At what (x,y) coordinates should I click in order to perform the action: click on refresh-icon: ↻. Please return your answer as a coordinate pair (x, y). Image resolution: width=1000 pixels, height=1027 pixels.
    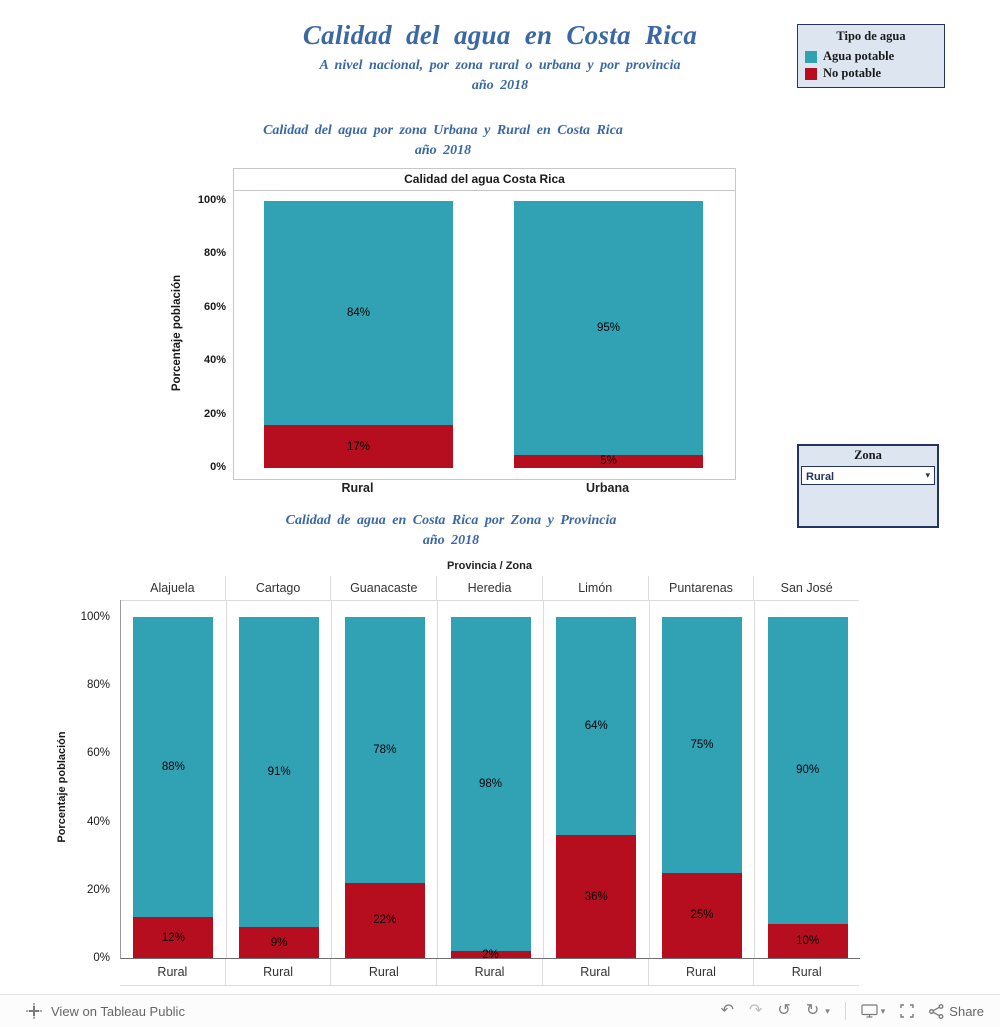
    Looking at the image, I should click on (812, 1010).